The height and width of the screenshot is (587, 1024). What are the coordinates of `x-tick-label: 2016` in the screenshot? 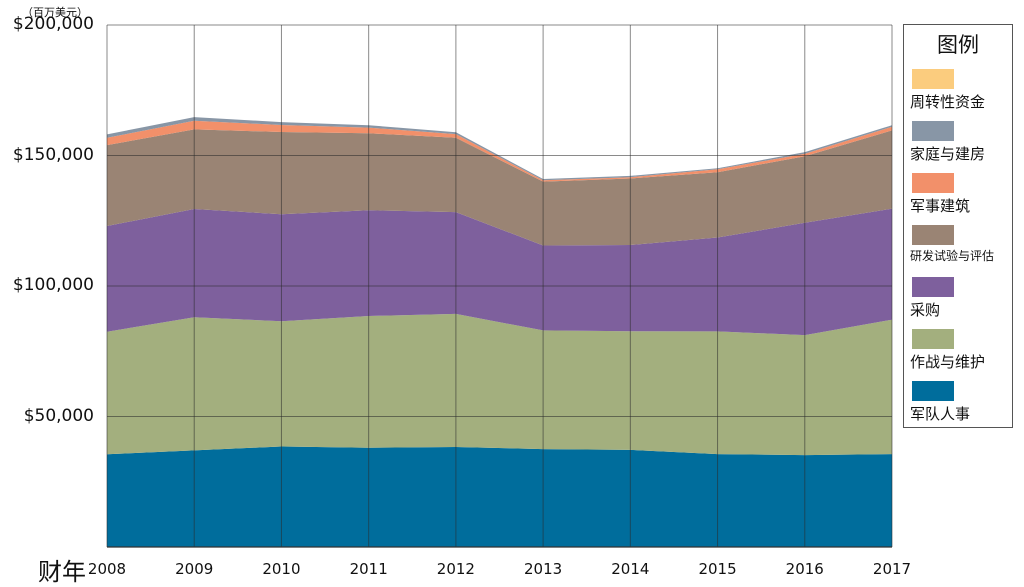 It's located at (804, 569).